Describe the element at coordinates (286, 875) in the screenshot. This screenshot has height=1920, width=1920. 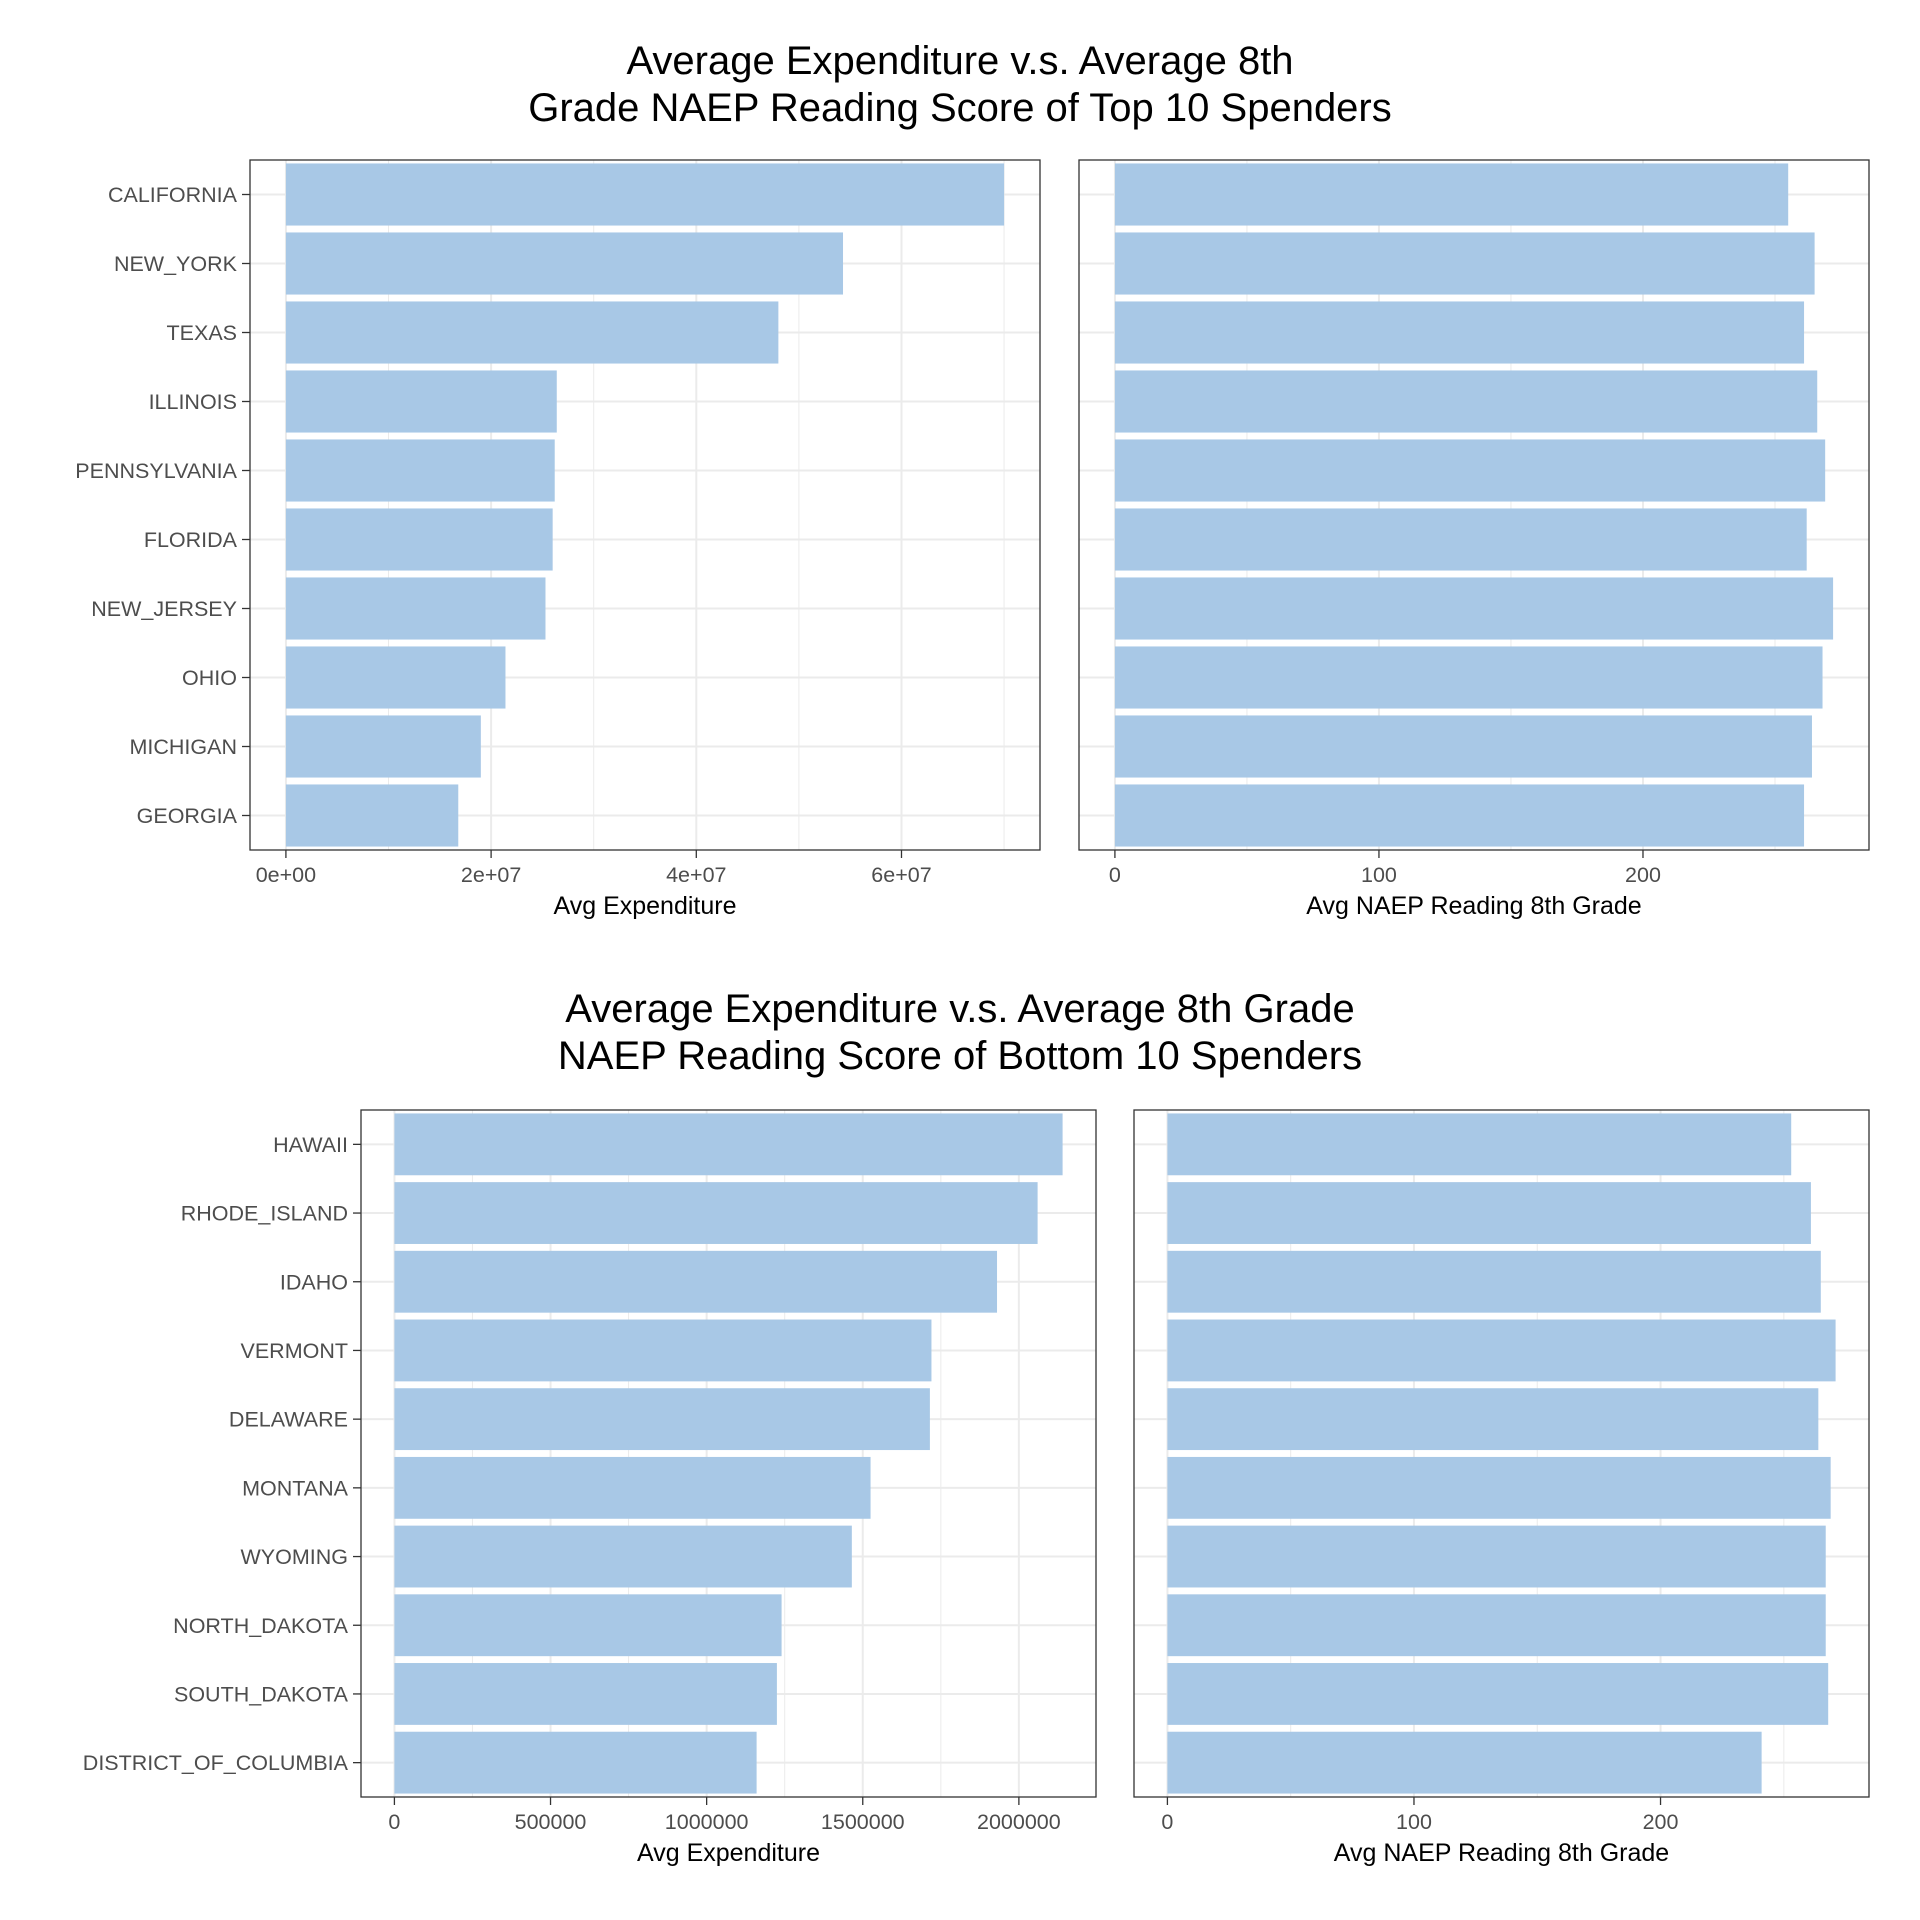
I see `x-tick-label: 0e+00` at that location.